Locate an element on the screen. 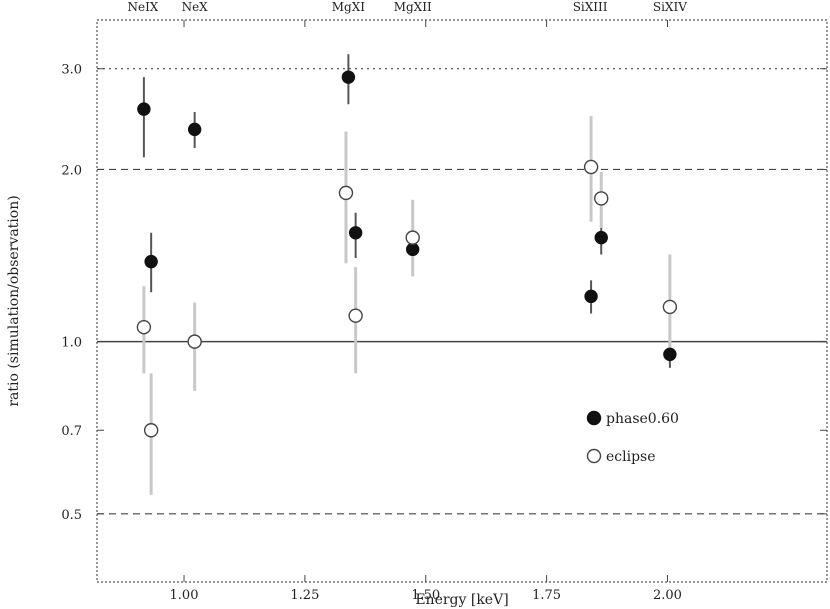  y-tick-label: 0.7 is located at coordinates (71, 431).